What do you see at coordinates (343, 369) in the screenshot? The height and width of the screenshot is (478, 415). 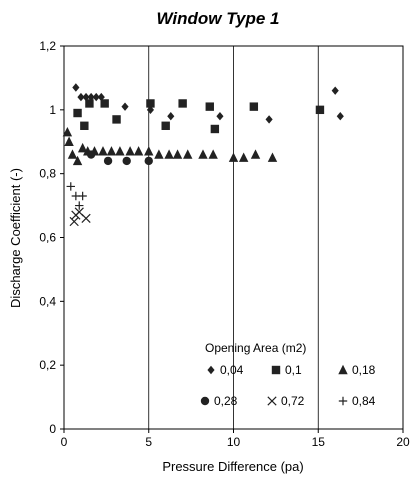 I see `legend-marker-triangle` at bounding box center [343, 369].